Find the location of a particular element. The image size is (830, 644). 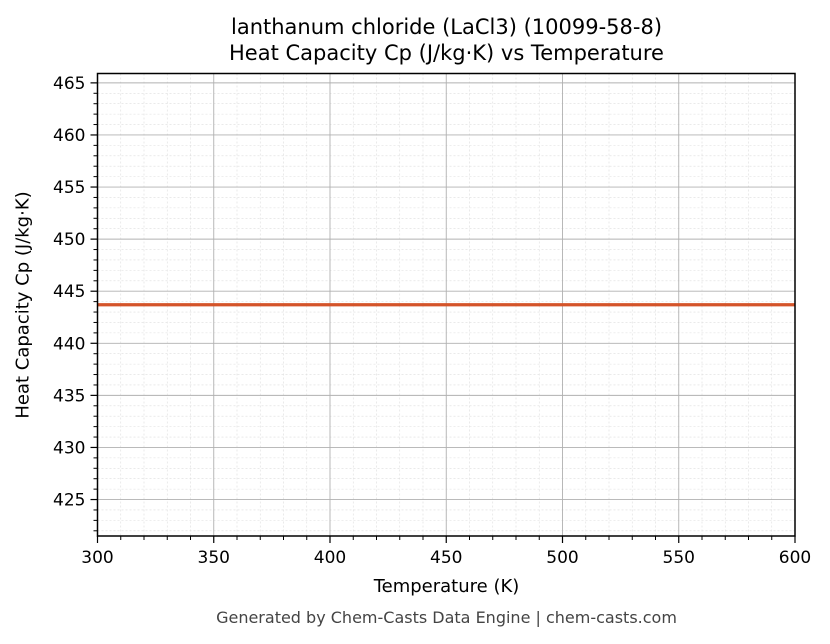

chart-title-line1: lanthanum chloride (LaCl3) (10099-58-8) is located at coordinates (446, 27).